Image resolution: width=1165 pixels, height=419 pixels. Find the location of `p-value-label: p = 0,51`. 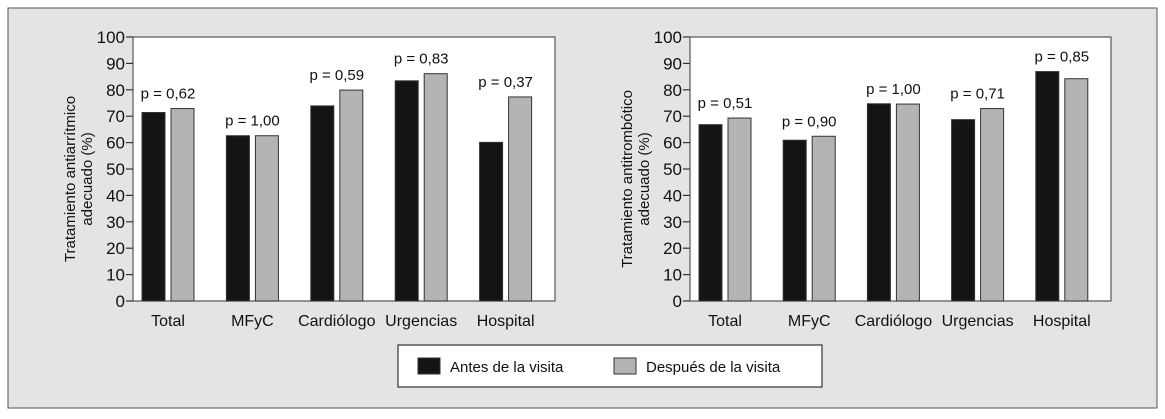

p-value-label: p = 0,51 is located at coordinates (725, 103).